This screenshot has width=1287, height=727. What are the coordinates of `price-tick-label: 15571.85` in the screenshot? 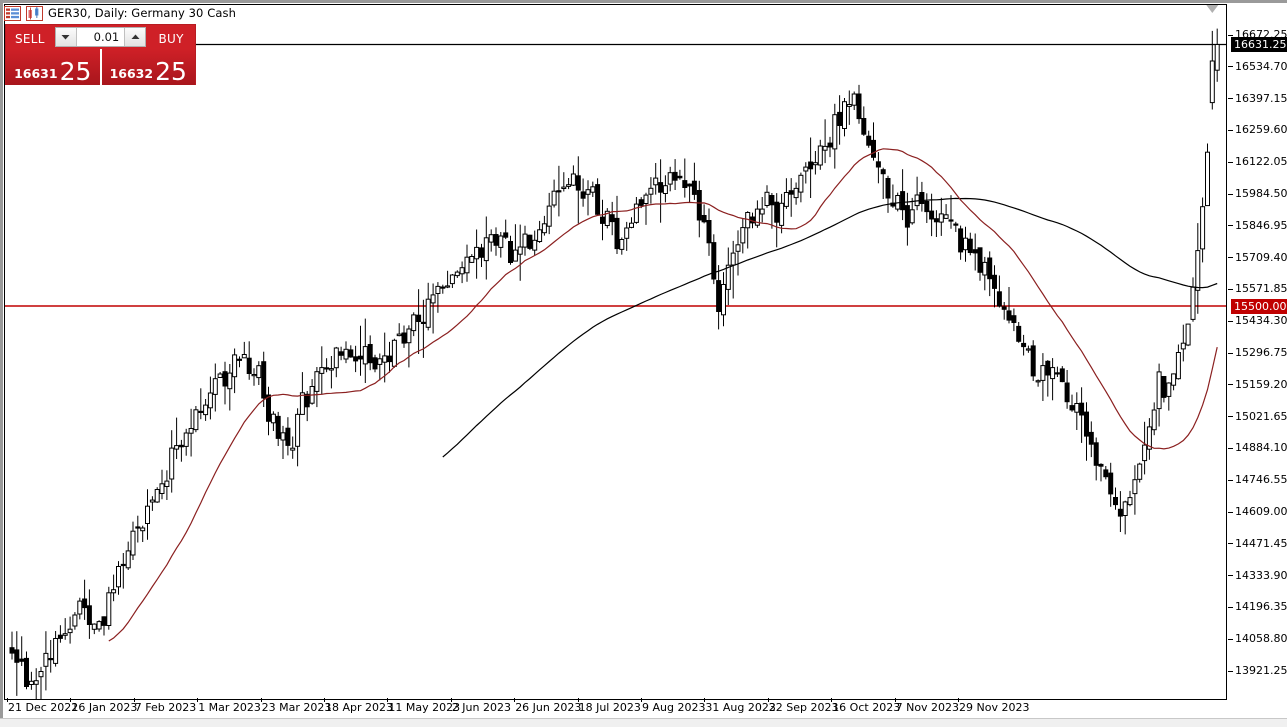 It's located at (1257, 288).